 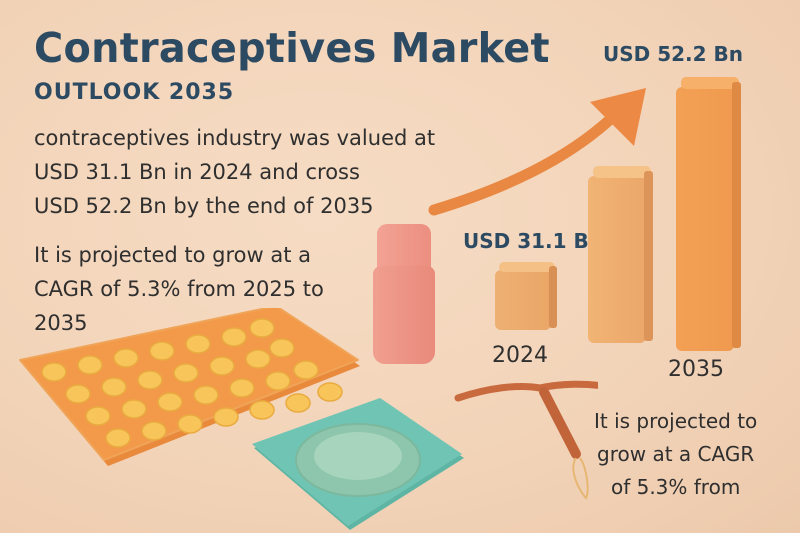 I want to click on iud-icon, so click(x=526, y=440).